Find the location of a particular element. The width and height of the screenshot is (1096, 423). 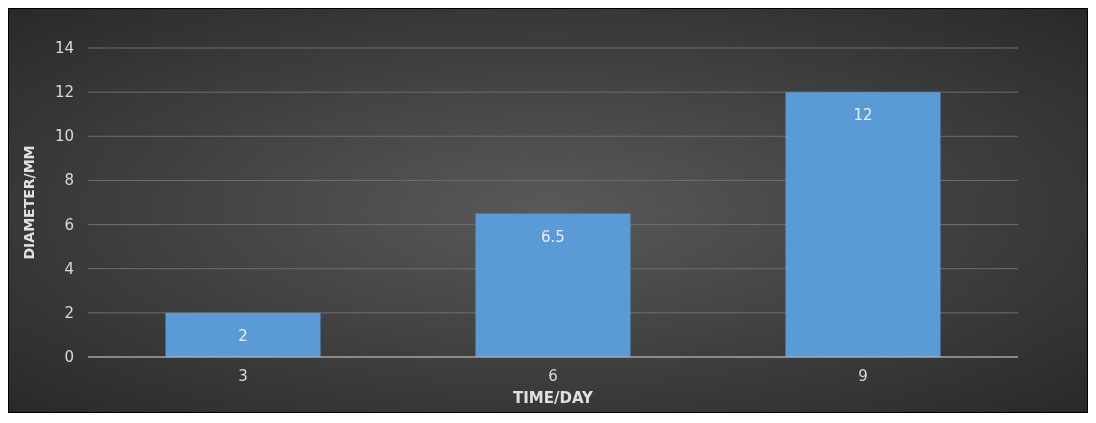

x-tick-label: 6 is located at coordinates (553, 376).